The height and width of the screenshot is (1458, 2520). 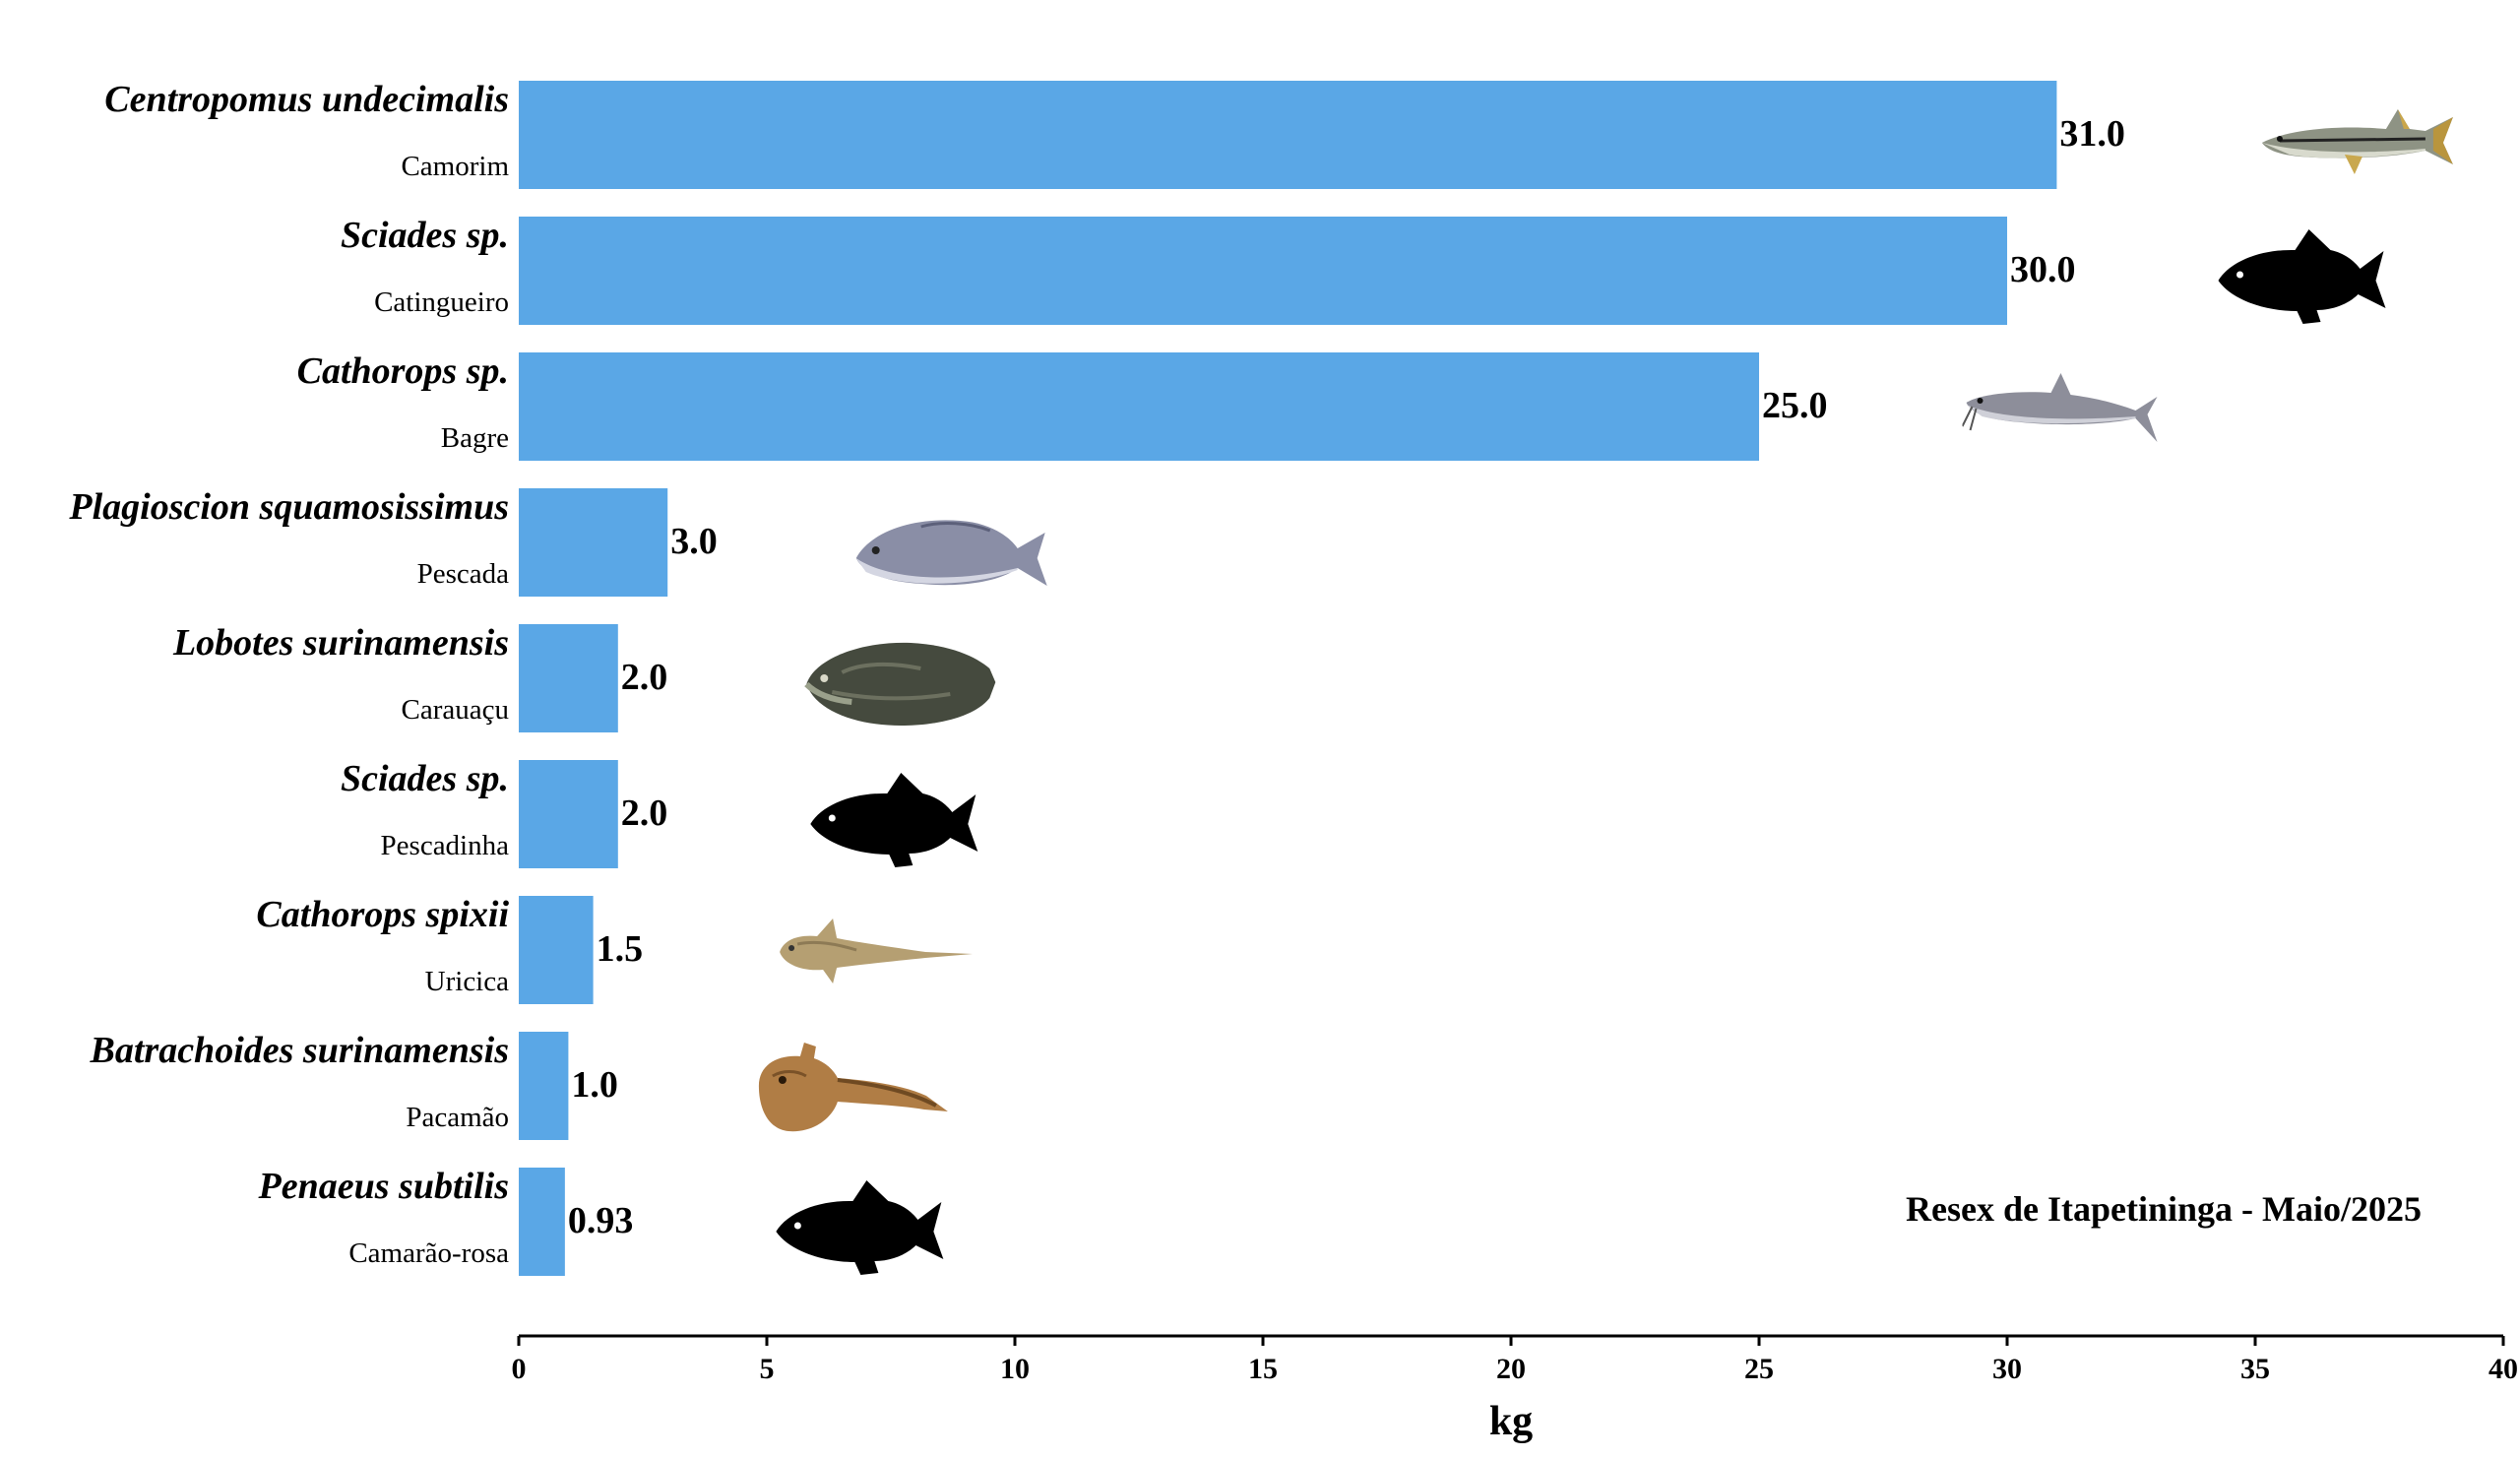 I want to click on species-common-label: Uricica, so click(x=467, y=981).